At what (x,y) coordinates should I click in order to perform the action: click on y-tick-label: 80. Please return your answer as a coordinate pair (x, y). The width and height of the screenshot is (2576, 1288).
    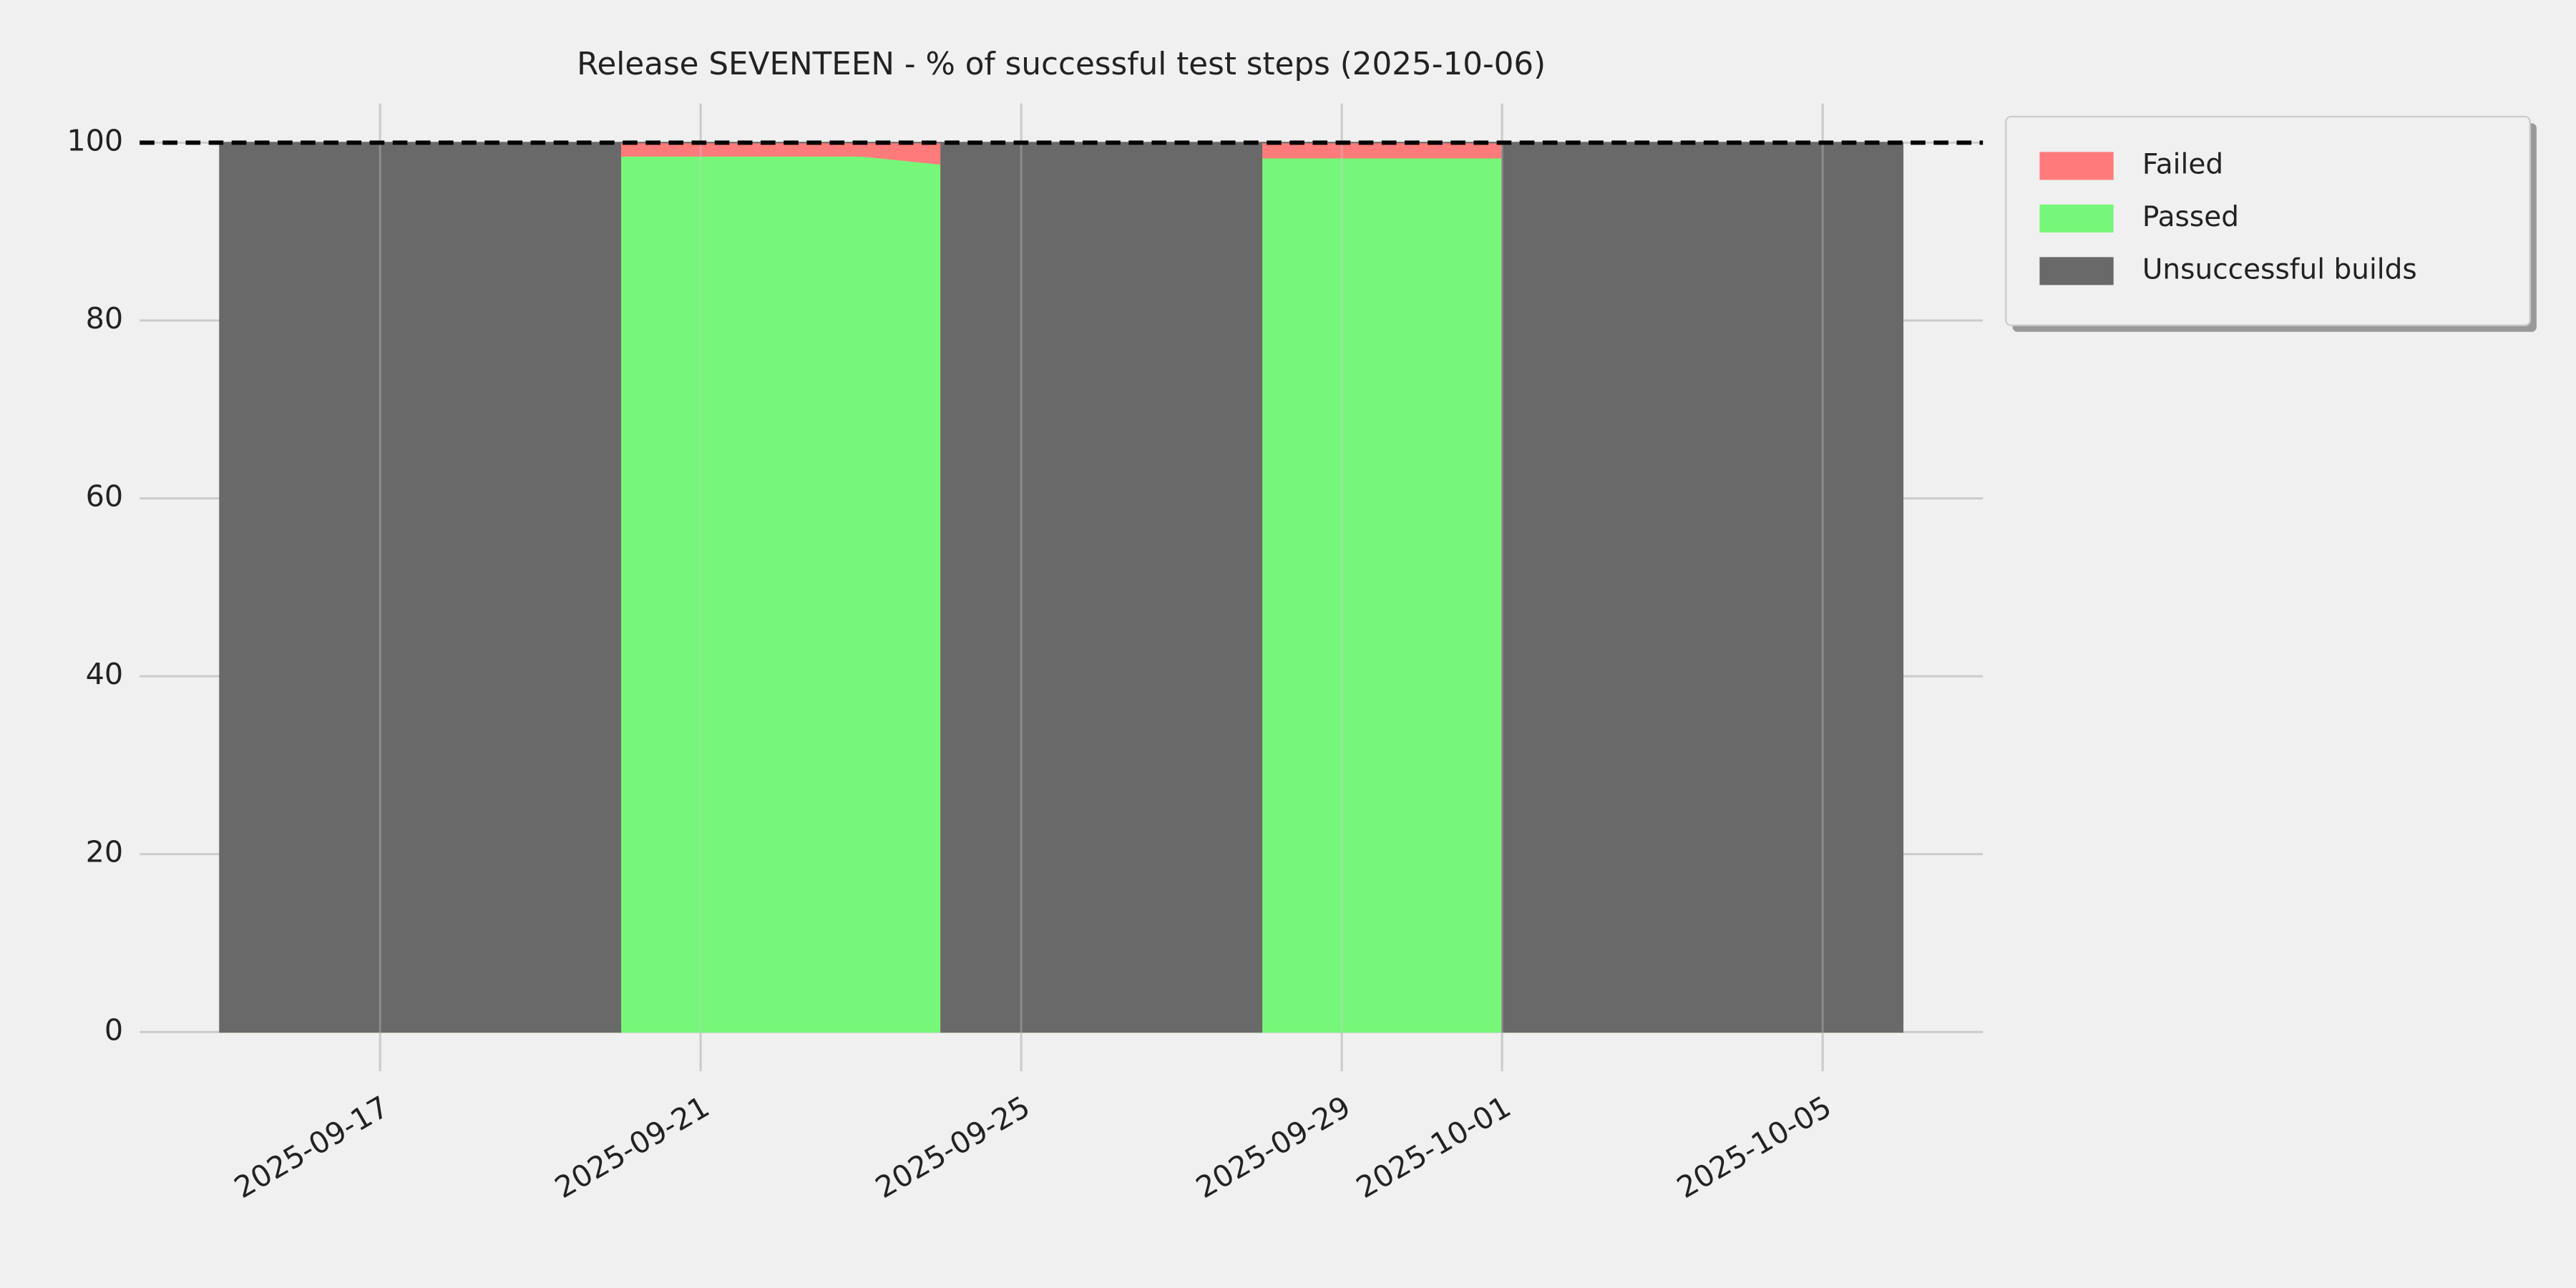
    Looking at the image, I should click on (105, 318).